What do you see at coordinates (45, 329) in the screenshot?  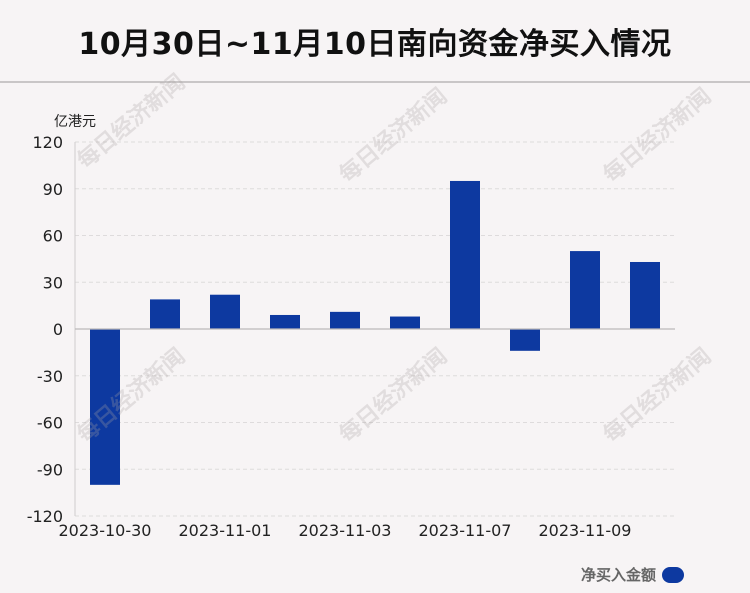 I see `y-axis-ticks: 120 90 60 30 0 -30 -60 -90 -120` at bounding box center [45, 329].